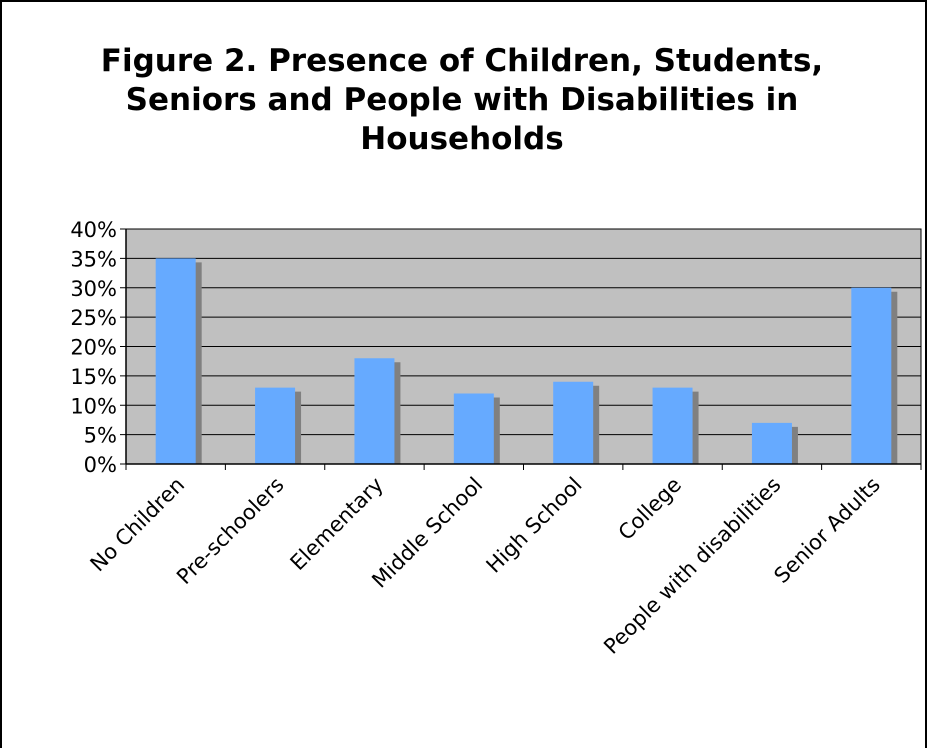 The height and width of the screenshot is (748, 927). Describe the element at coordinates (534, 525) in the screenshot. I see `x-category-label: High School` at that location.